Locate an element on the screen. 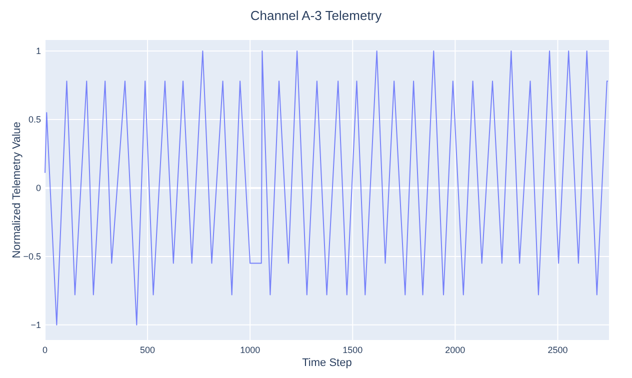 The height and width of the screenshot is (378, 632). y-axis-title: Normalized Telemetry Value is located at coordinates (17, 190).